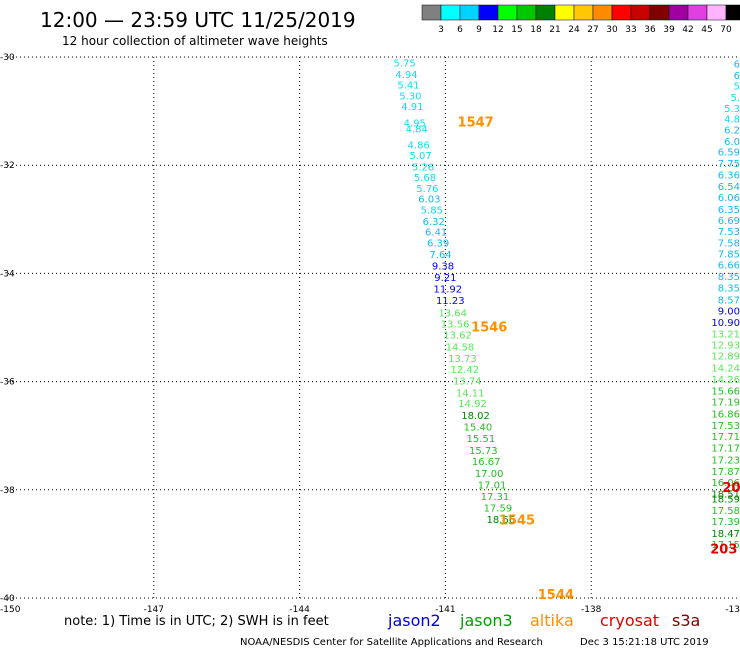 The width and height of the screenshot is (740, 650). Describe the element at coordinates (481, 439) in the screenshot. I see `swh-value-label: 15.51` at that location.